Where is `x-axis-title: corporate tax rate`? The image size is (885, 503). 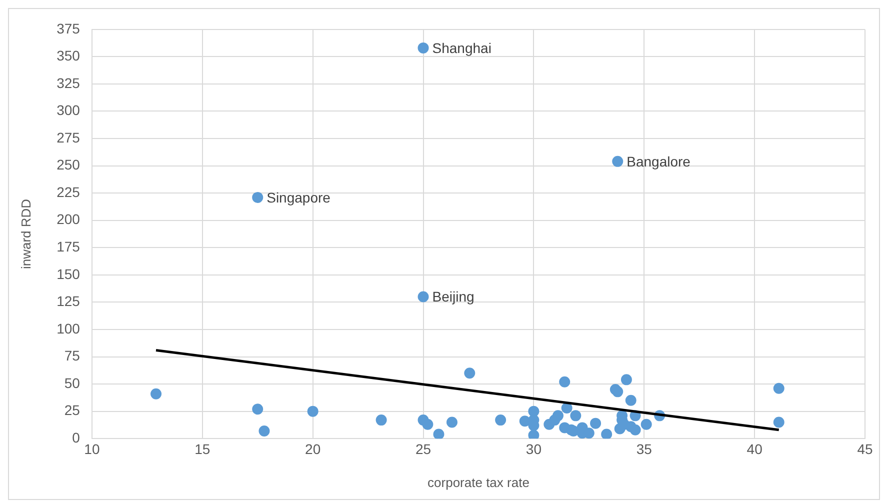
x-axis-title: corporate tax rate is located at coordinates (479, 482).